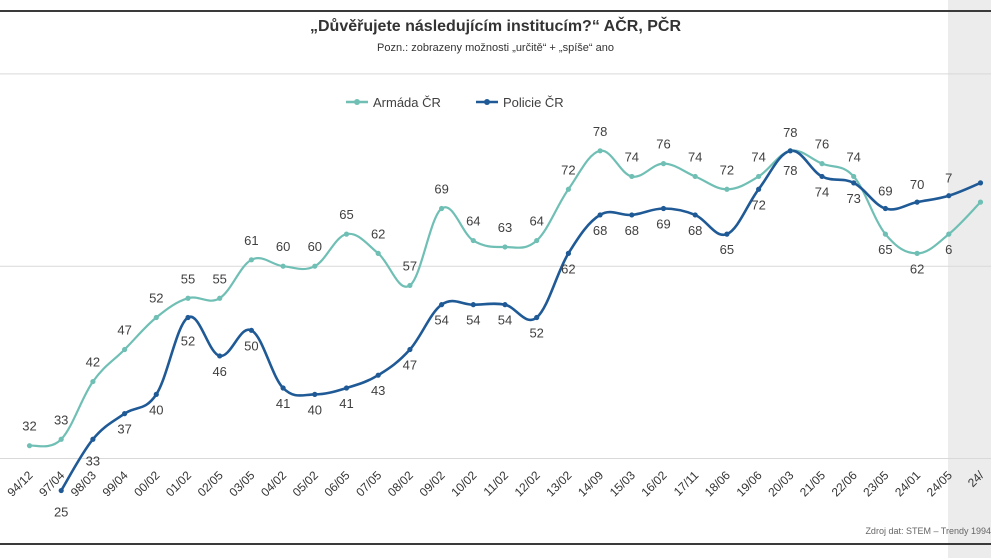 Image resolution: width=991 pixels, height=558 pixels. What do you see at coordinates (61, 512) in the screenshot?
I see `value-label-policie: 25` at bounding box center [61, 512].